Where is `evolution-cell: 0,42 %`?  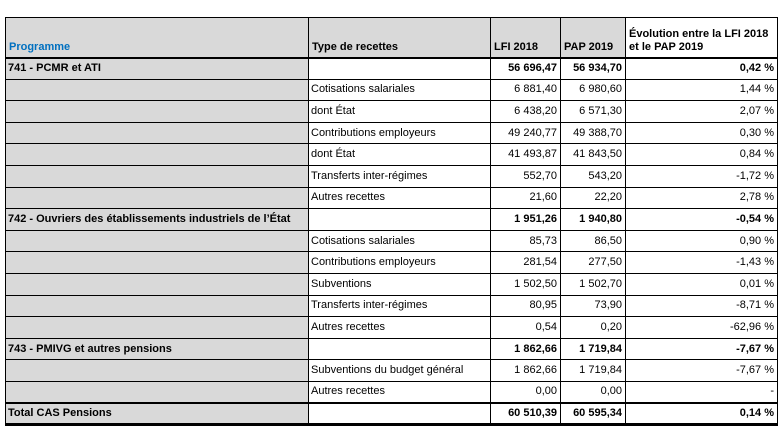
evolution-cell: 0,42 % is located at coordinates (701, 68).